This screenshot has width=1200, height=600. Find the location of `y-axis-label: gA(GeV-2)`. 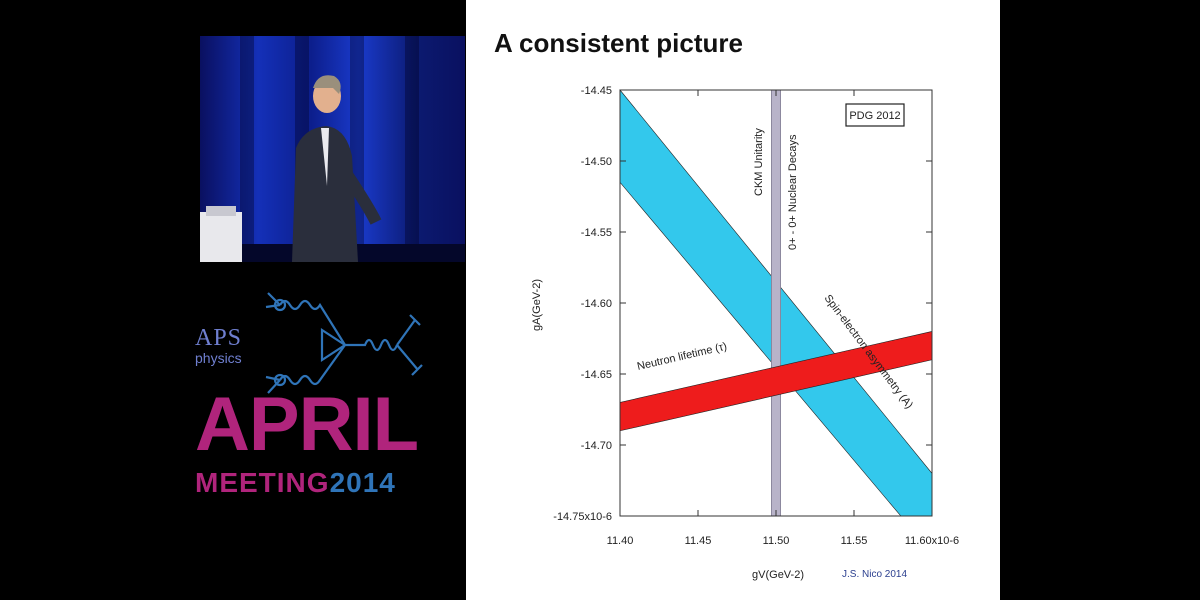

y-axis-label: gA(GeV-2) is located at coordinates (537, 305).